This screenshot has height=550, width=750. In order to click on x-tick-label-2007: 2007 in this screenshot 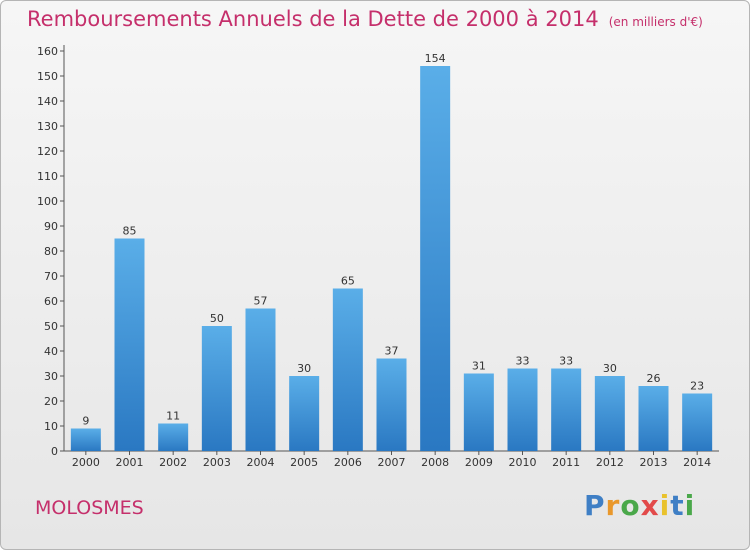, I will do `click(392, 462)`.